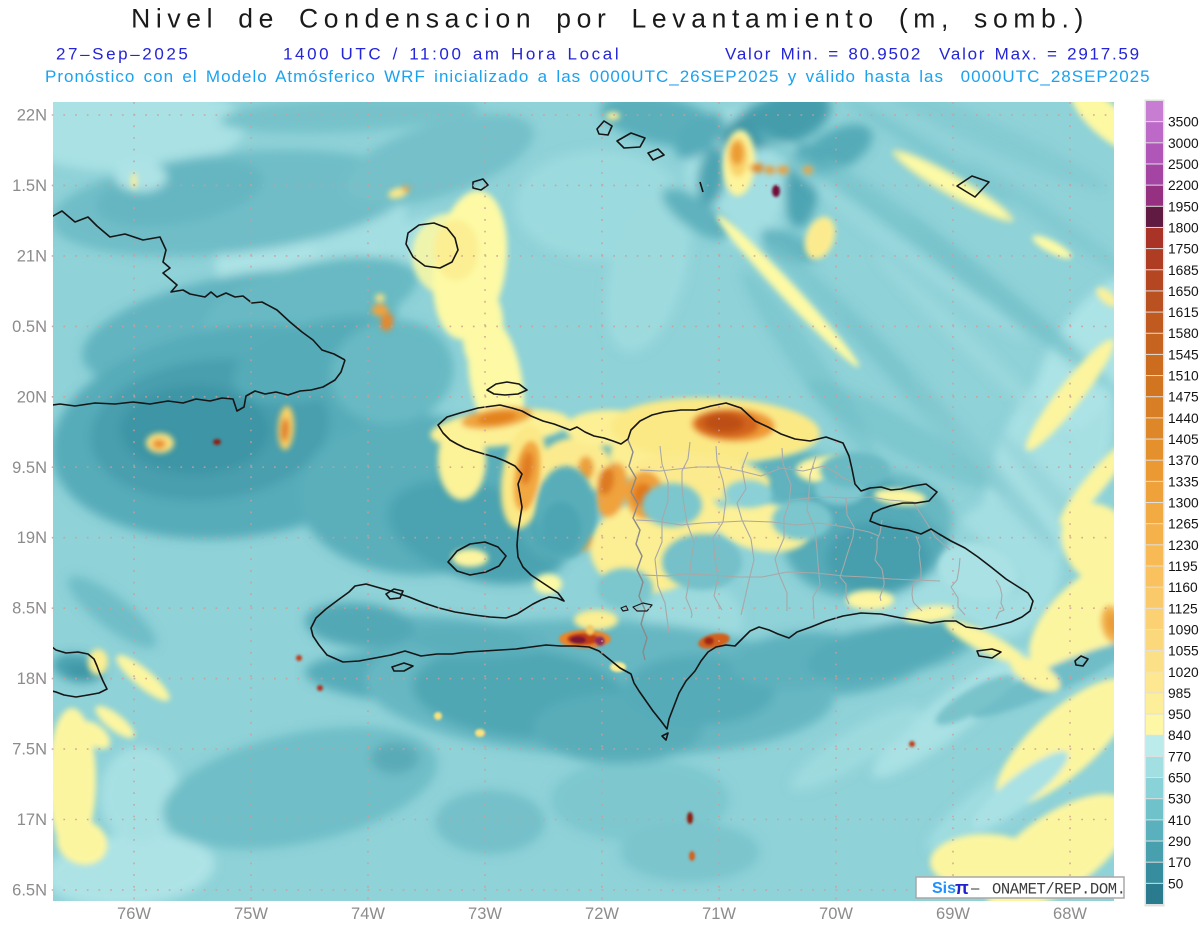 The height and width of the screenshot is (927, 1200). I want to click on svg-text: 1800, so click(1183, 227).